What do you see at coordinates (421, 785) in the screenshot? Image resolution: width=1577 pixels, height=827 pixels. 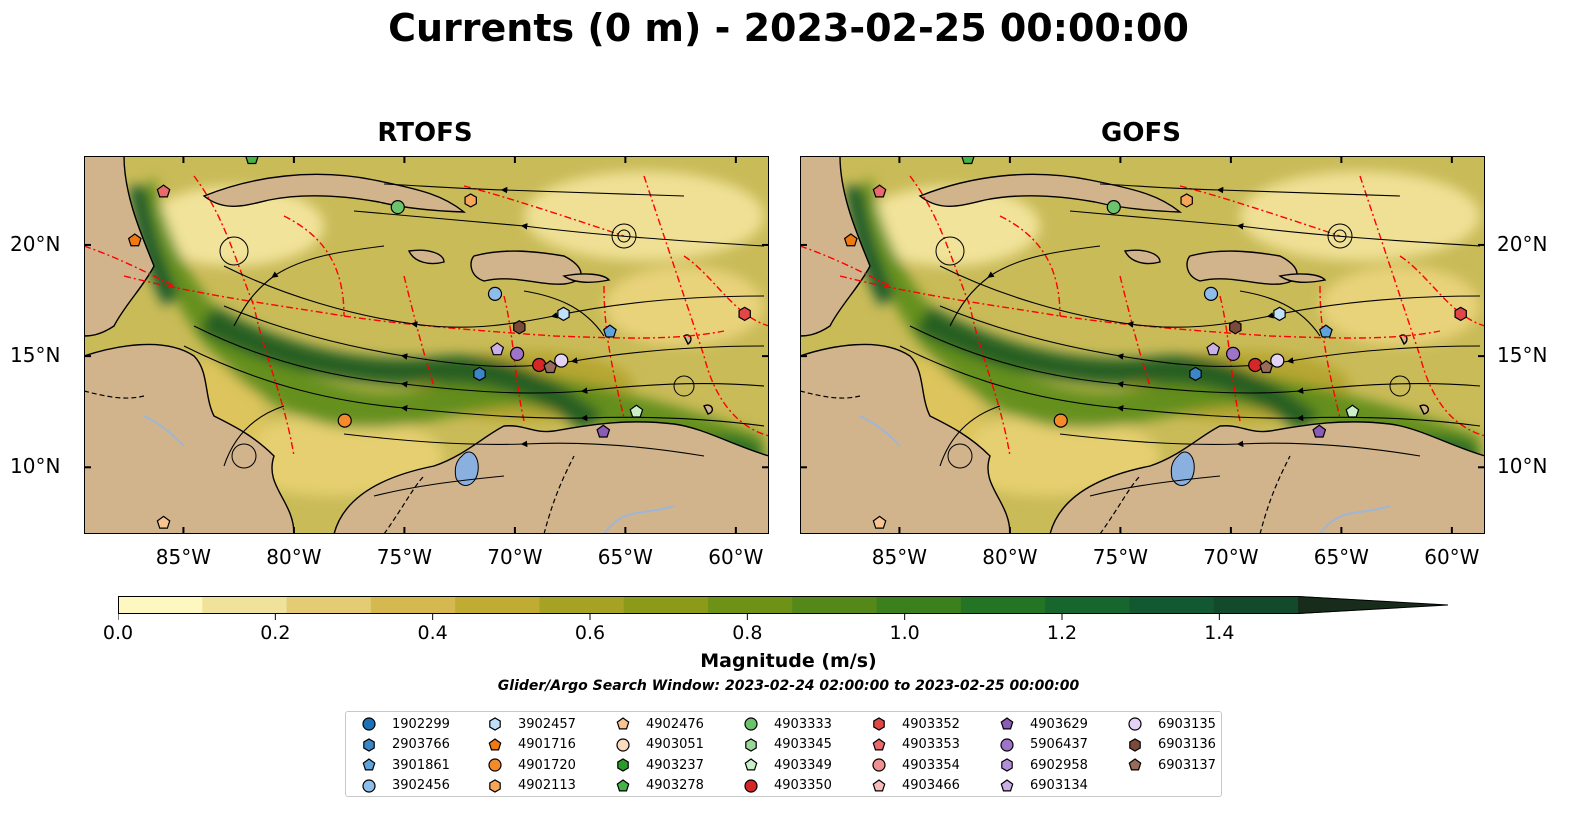 I see `legend-label: 3902456` at bounding box center [421, 785].